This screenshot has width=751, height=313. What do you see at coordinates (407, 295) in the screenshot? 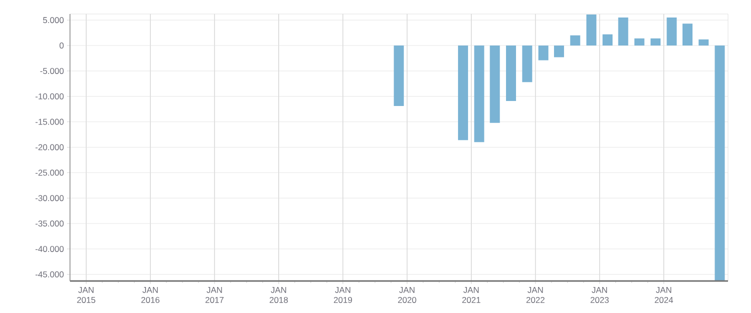
I see `x-tick-label: JAN 2020` at bounding box center [407, 295].